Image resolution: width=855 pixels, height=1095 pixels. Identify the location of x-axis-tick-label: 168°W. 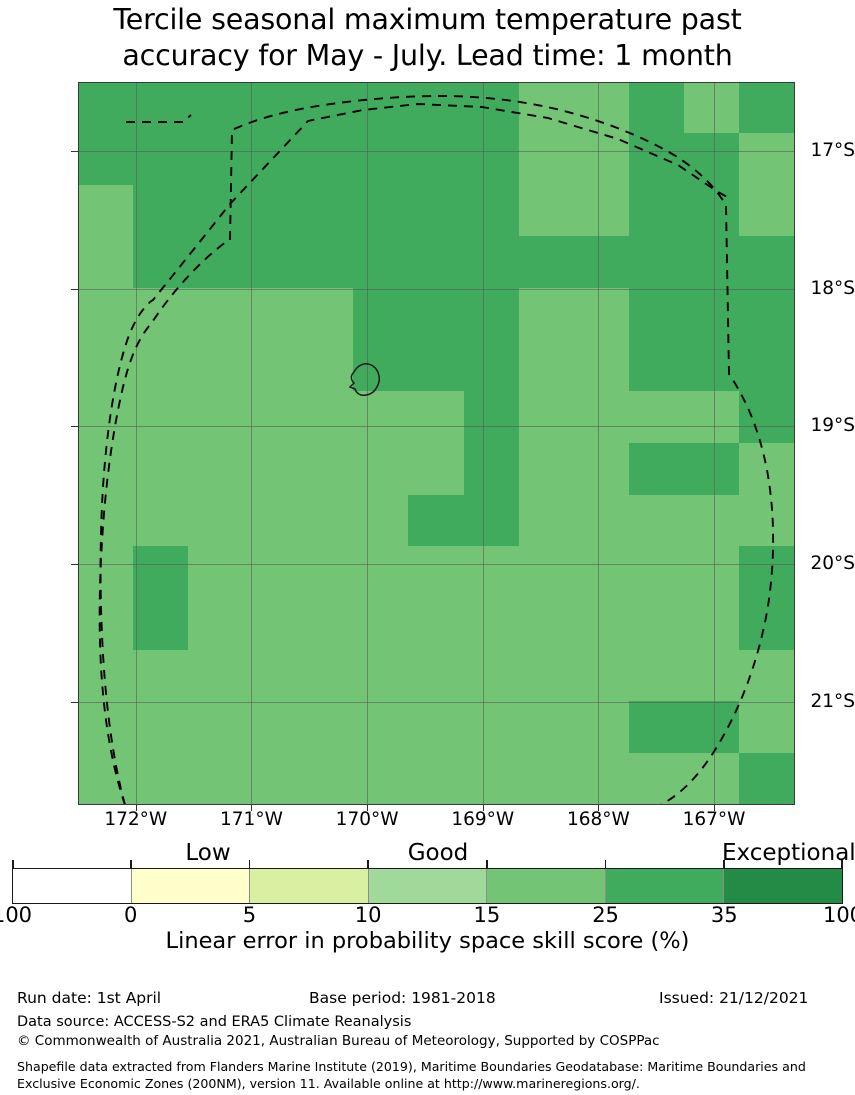
(598, 819).